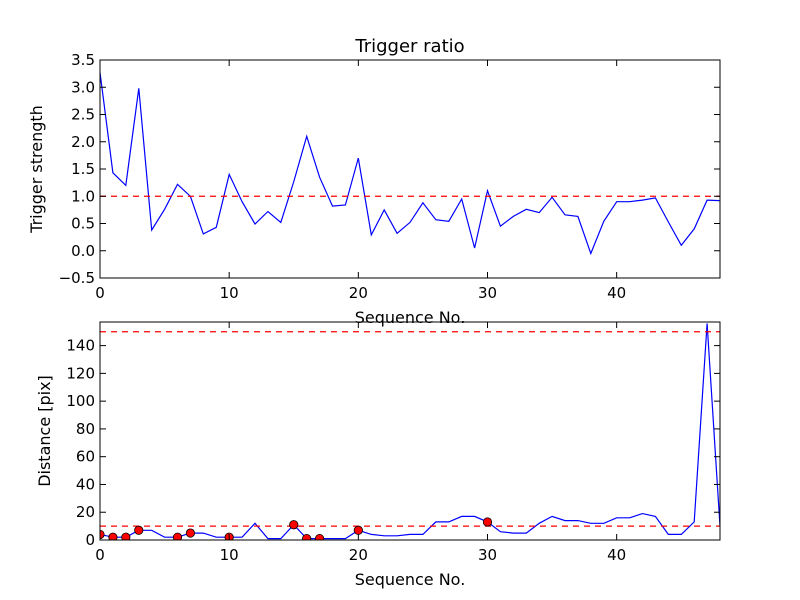 This screenshot has height=600, width=800. Describe the element at coordinates (80, 401) in the screenshot. I see `y-tick-label: 100` at that location.